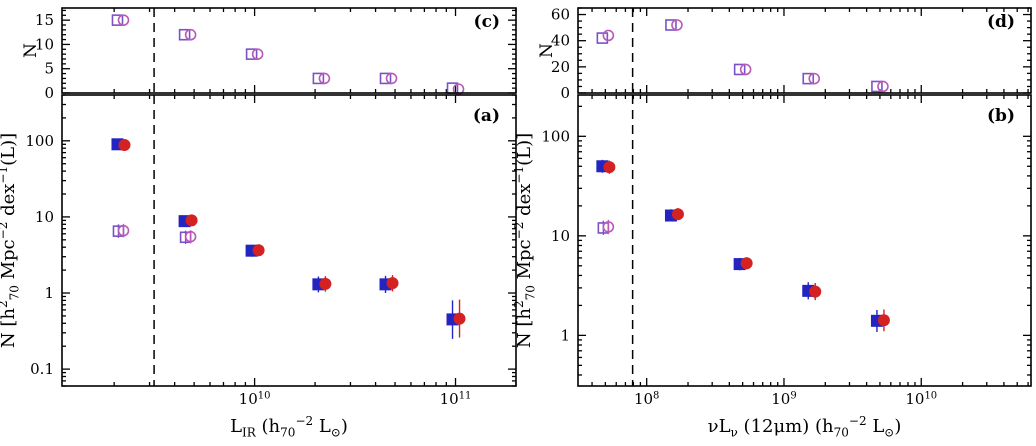 The image size is (1036, 446). I want to click on x-tick-label: 10⁸, so click(646, 399).